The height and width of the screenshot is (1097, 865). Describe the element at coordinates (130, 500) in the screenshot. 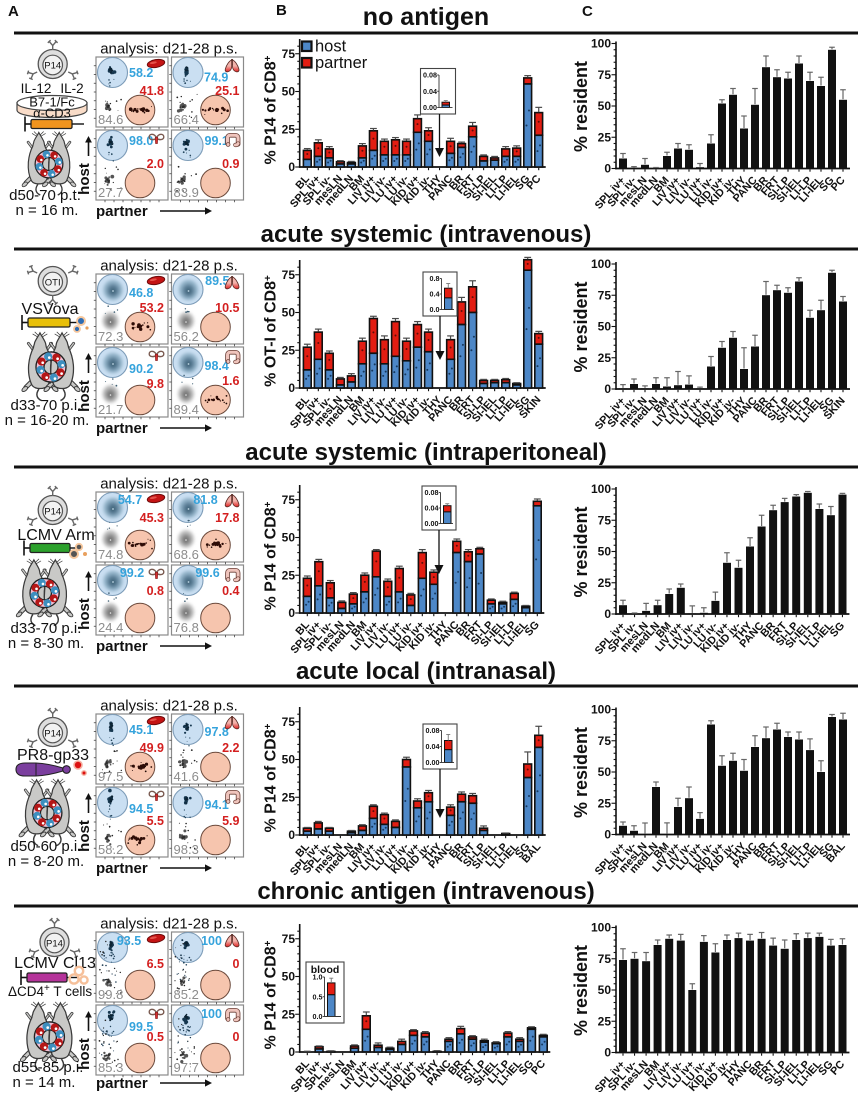

I see `svg-text: 54.7` at that location.